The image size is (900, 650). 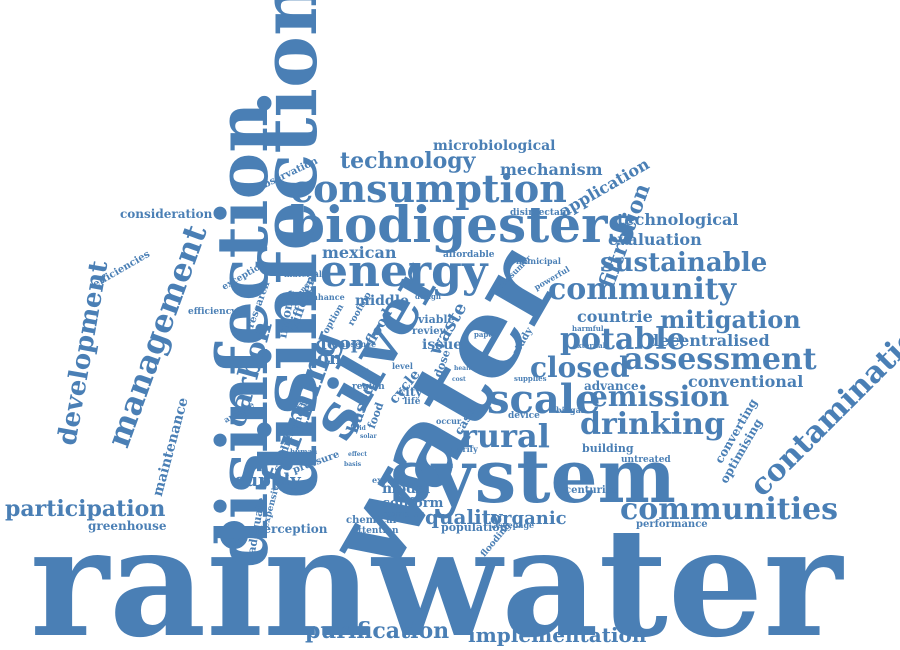 I want to click on word-mexican: mexican, so click(x=359, y=252).